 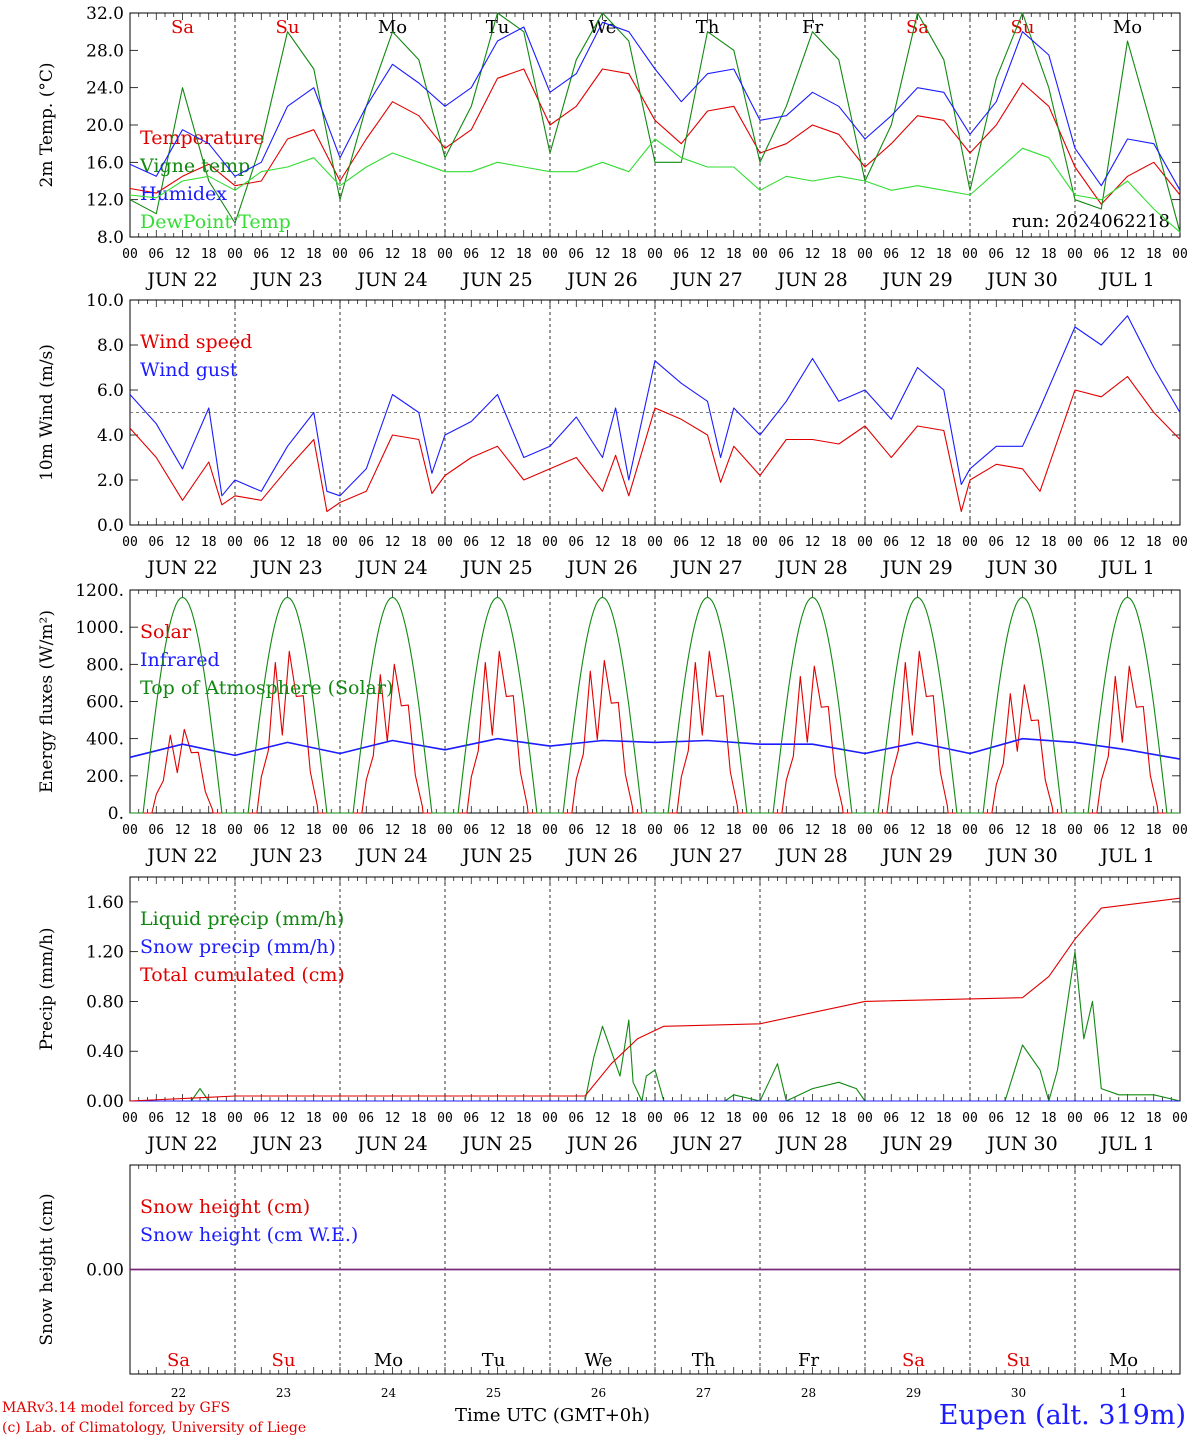 I want to click on y-axis-title: Energy fluxes (W/m²), so click(x=47, y=701).